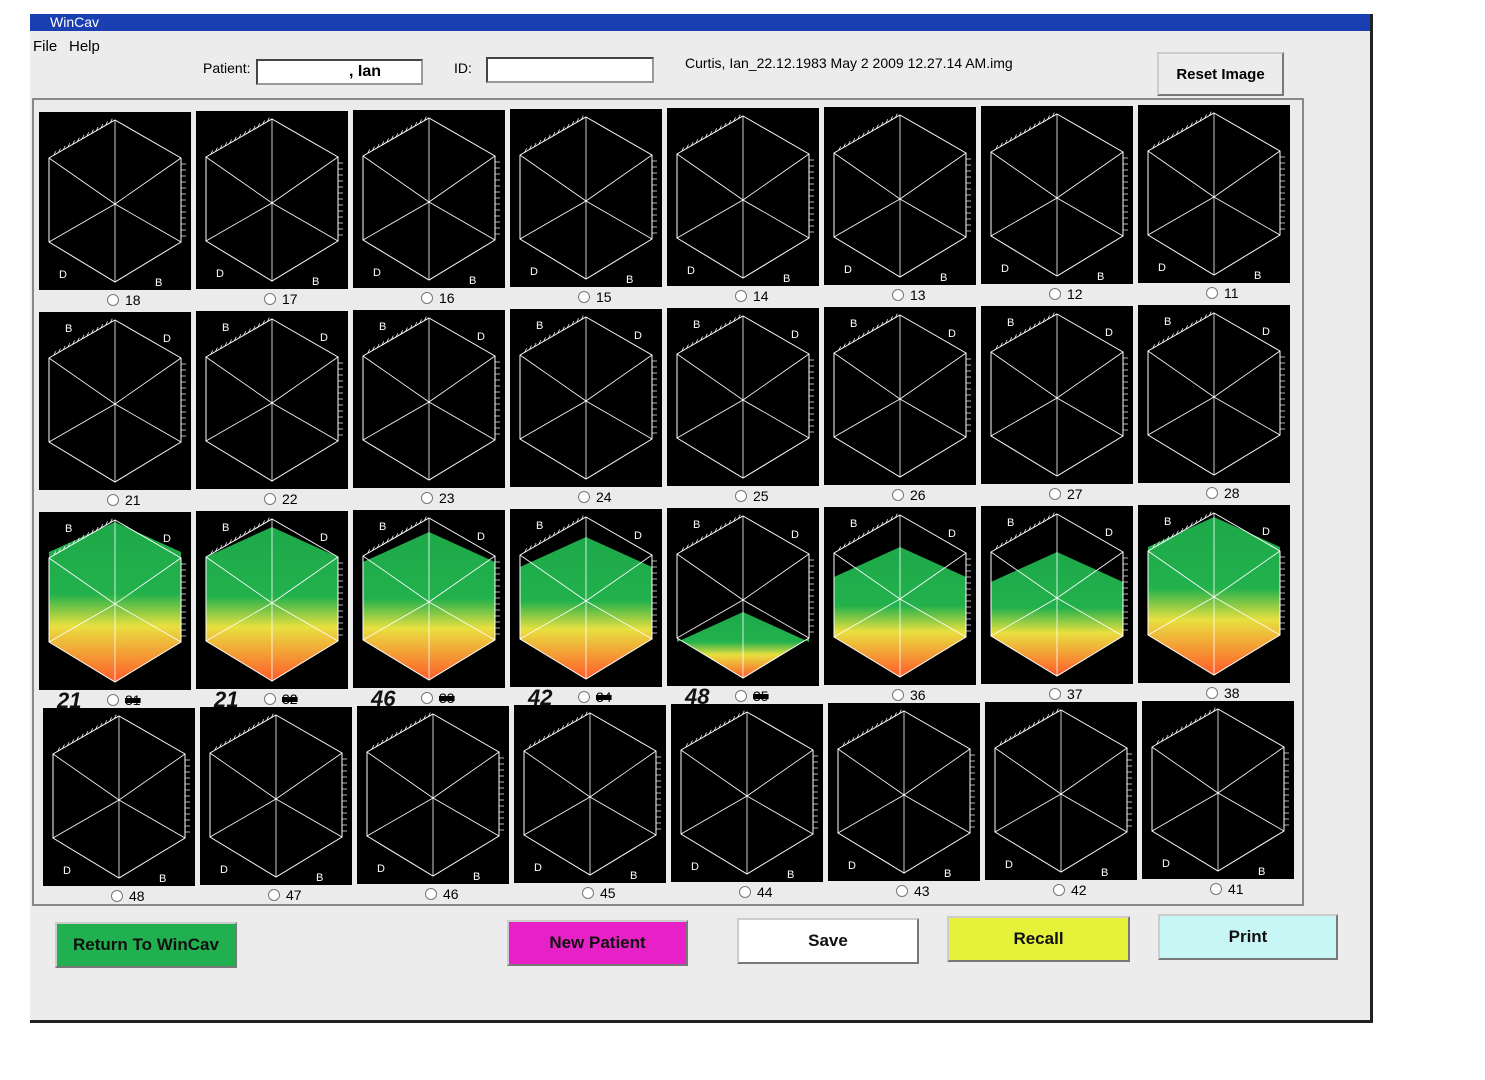  I want to click on reset-button: Reset Image, so click(1220, 74).